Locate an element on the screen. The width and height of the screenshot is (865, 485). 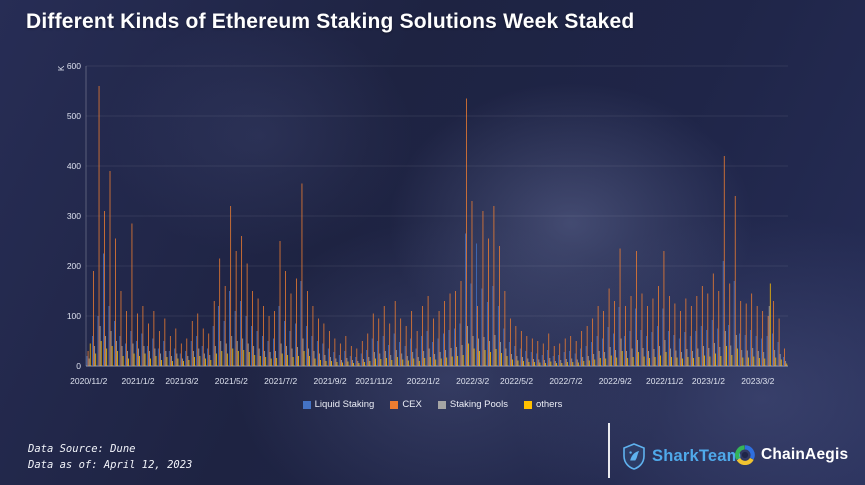
legend-item-cex: CEX is located at coordinates (406, 404).